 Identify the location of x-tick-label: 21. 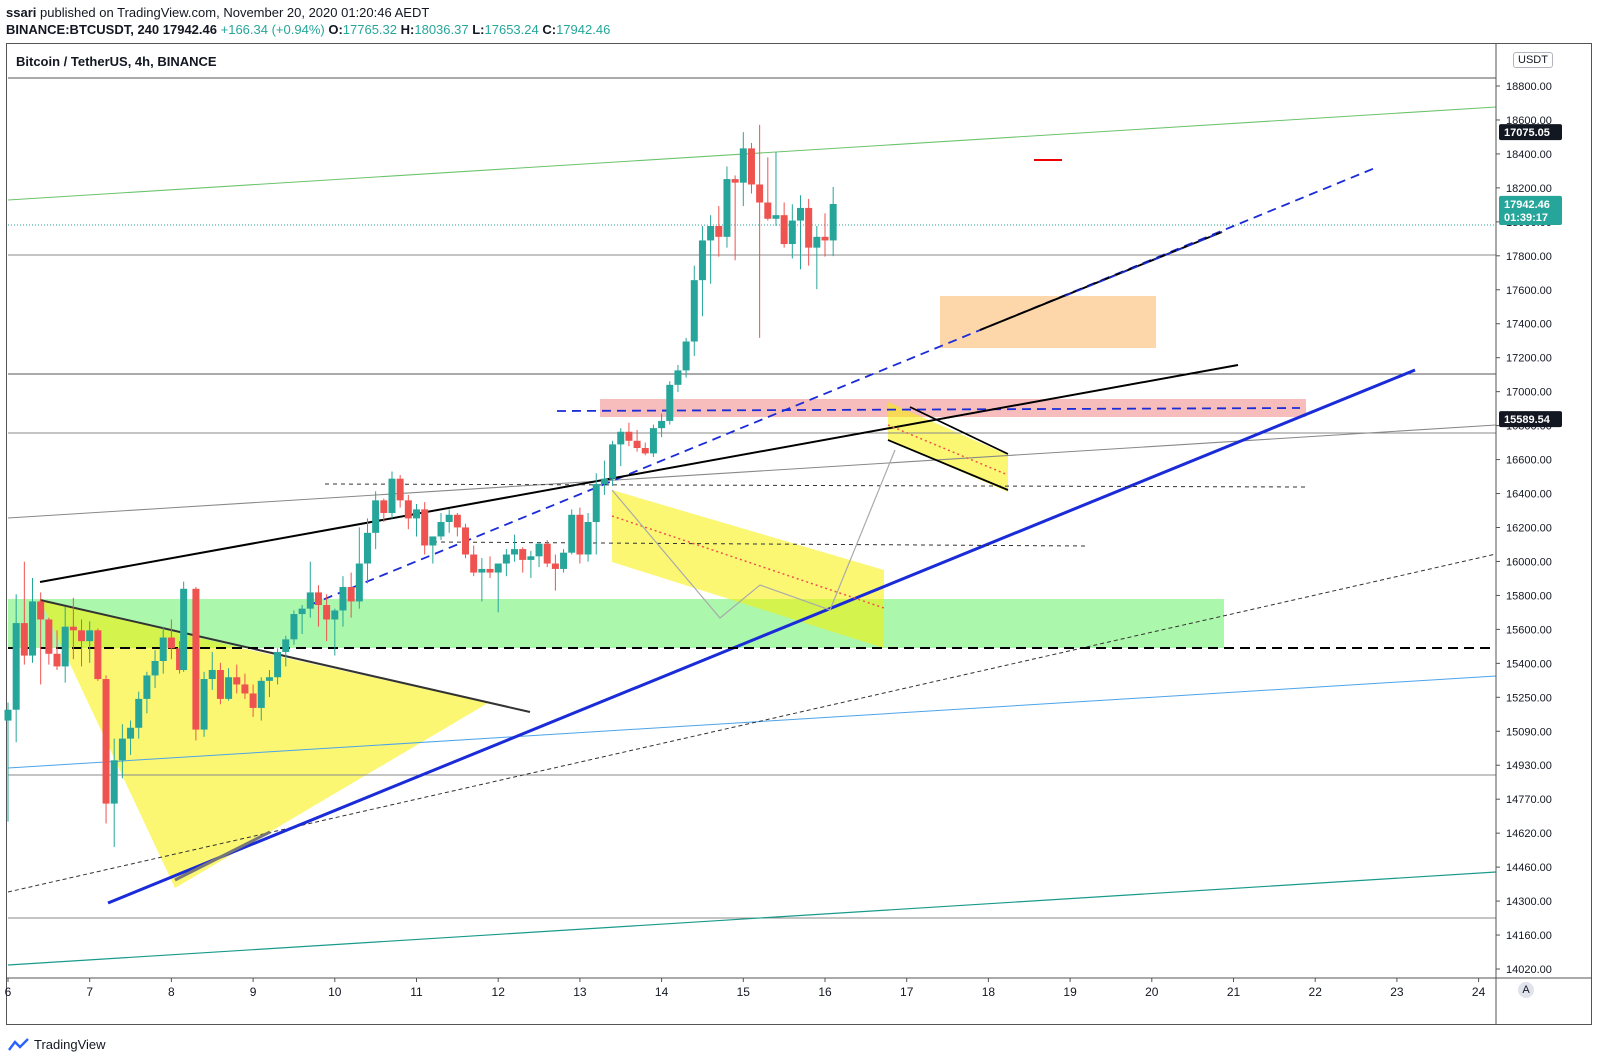
(1234, 992).